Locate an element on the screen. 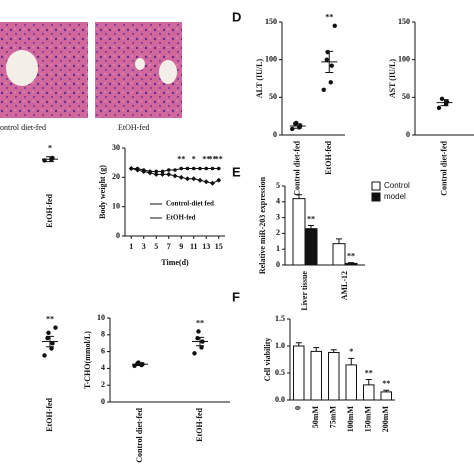  y-tick-label: 1.0 is located at coordinates (280, 345).